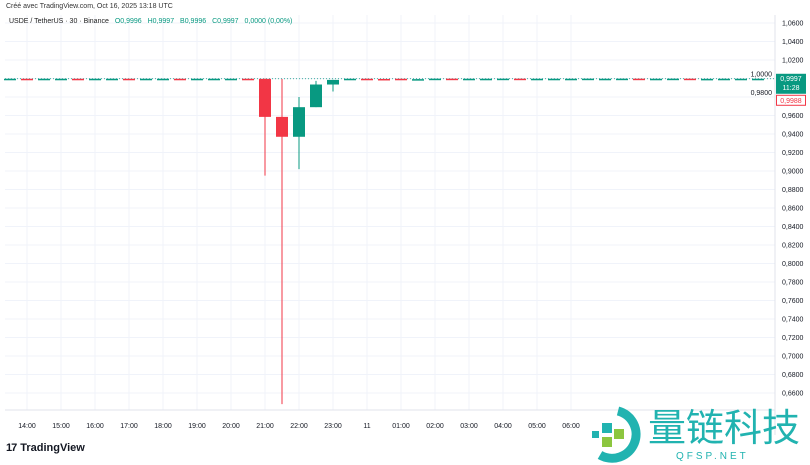 This screenshot has height=465, width=810. Describe the element at coordinates (27, 426) in the screenshot. I see `x-tick-label: 14:00` at that location.